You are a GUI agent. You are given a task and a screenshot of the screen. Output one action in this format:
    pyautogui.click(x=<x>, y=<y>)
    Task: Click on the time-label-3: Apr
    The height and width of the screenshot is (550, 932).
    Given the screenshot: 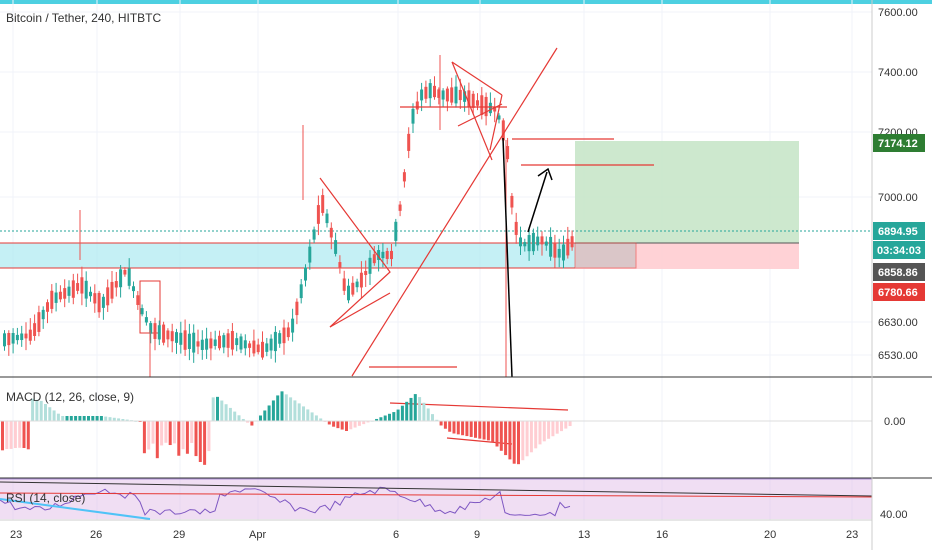 What is the action you would take?
    pyautogui.click(x=257, y=535)
    